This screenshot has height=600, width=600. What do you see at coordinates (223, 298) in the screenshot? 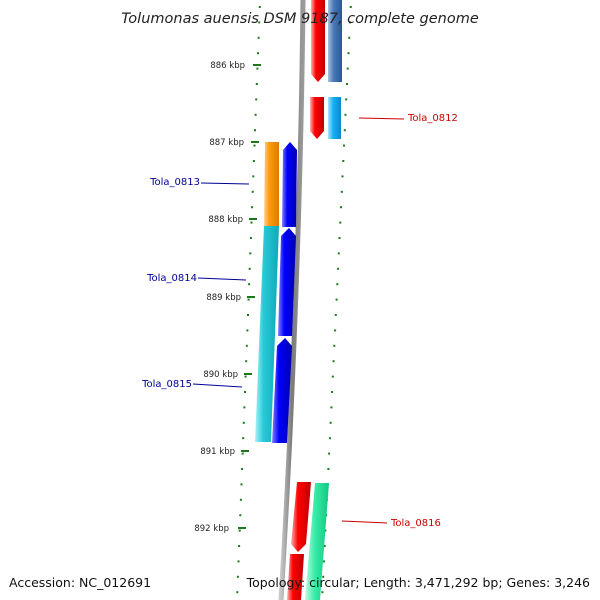
I see `kbp-tick-label: 889 kbp` at bounding box center [223, 298].